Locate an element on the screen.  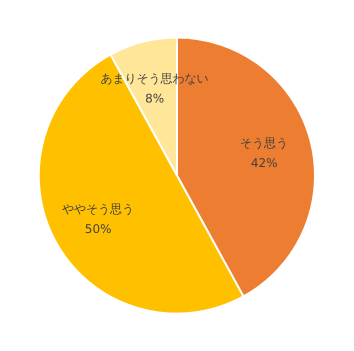
data-label: 50% is located at coordinates (98, 229).